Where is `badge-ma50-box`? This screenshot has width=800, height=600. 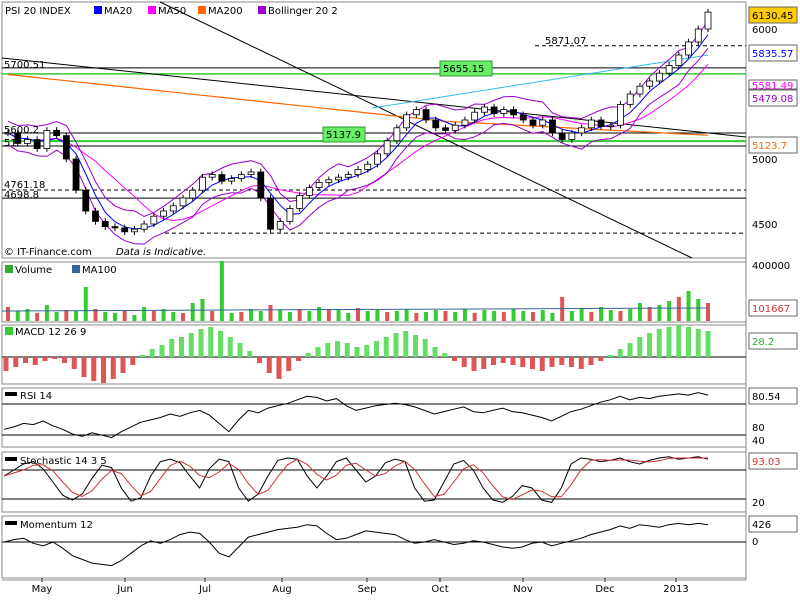 badge-ma50-box is located at coordinates (773, 84).